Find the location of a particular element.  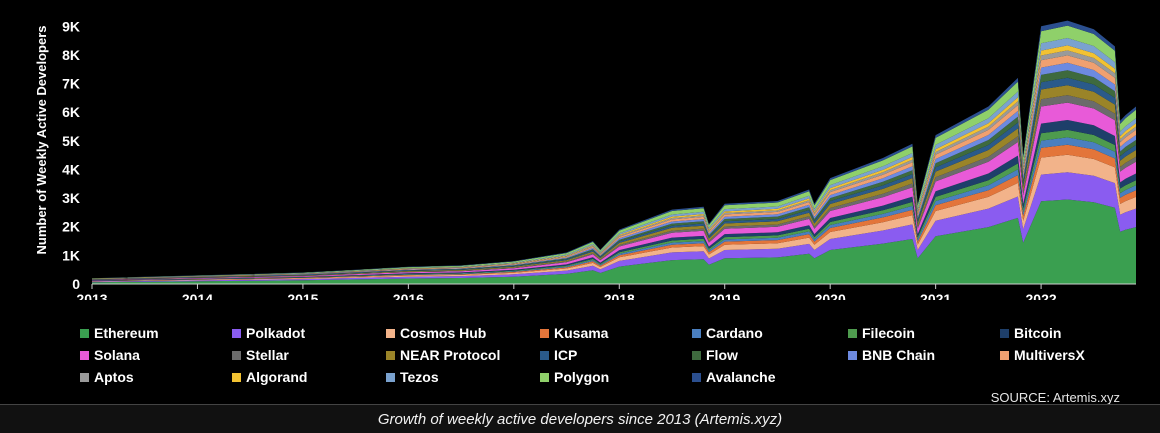

legend-label: MultiversX is located at coordinates (1049, 355).